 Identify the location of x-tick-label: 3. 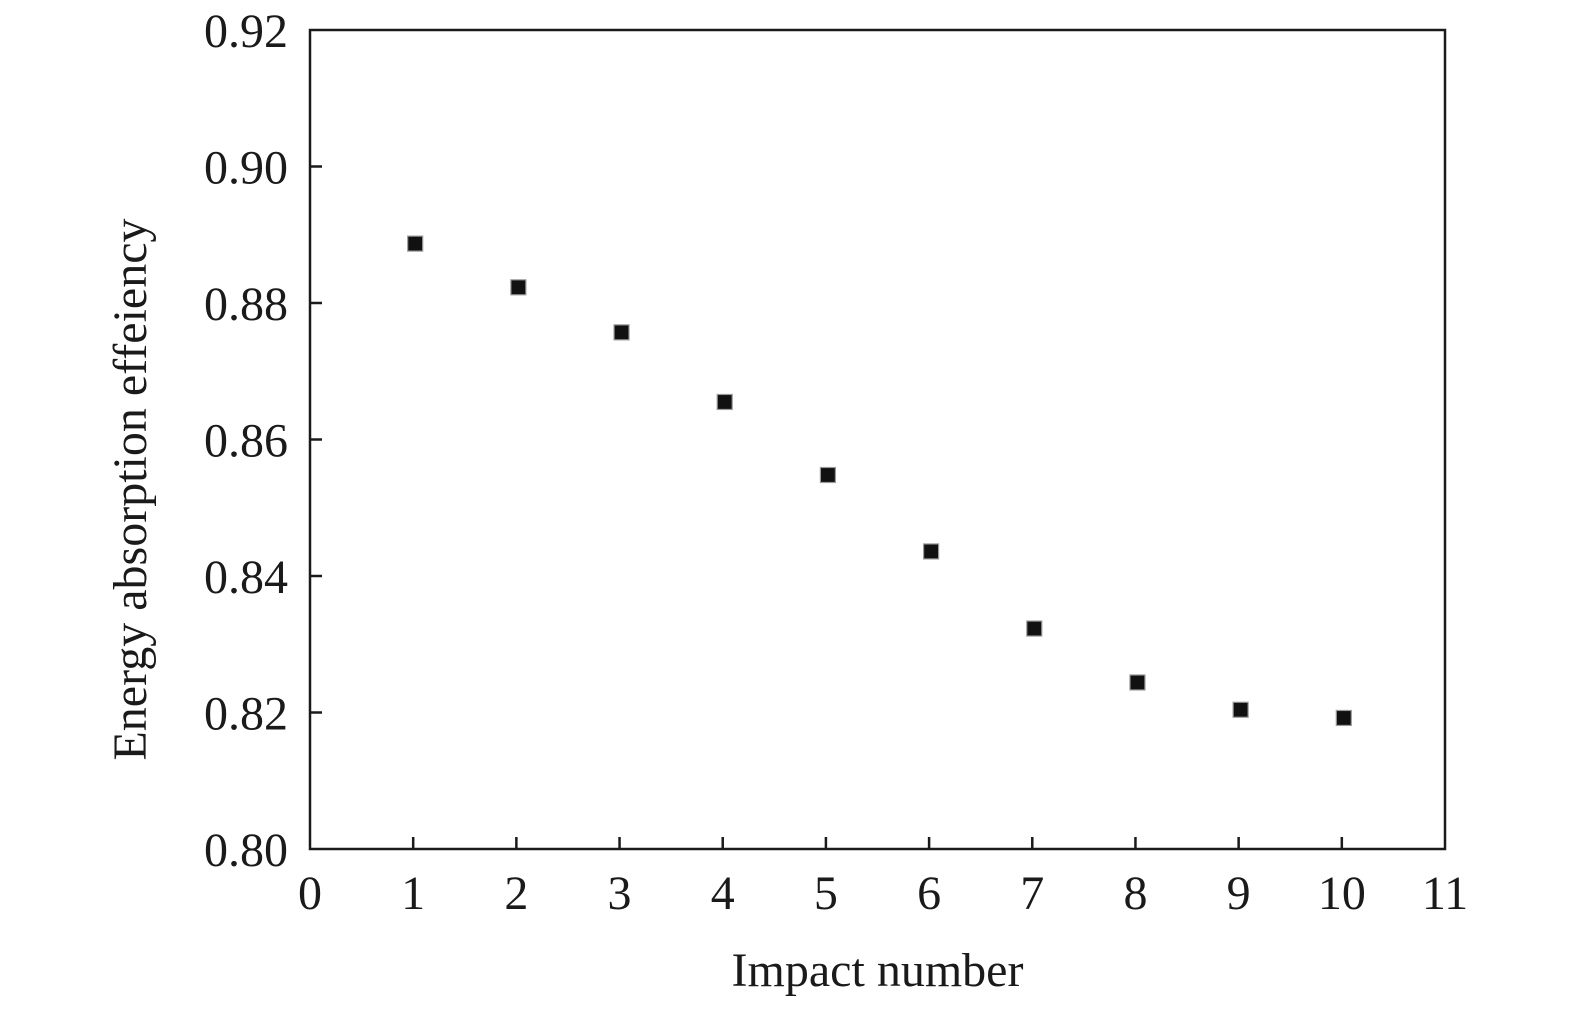
(620, 893).